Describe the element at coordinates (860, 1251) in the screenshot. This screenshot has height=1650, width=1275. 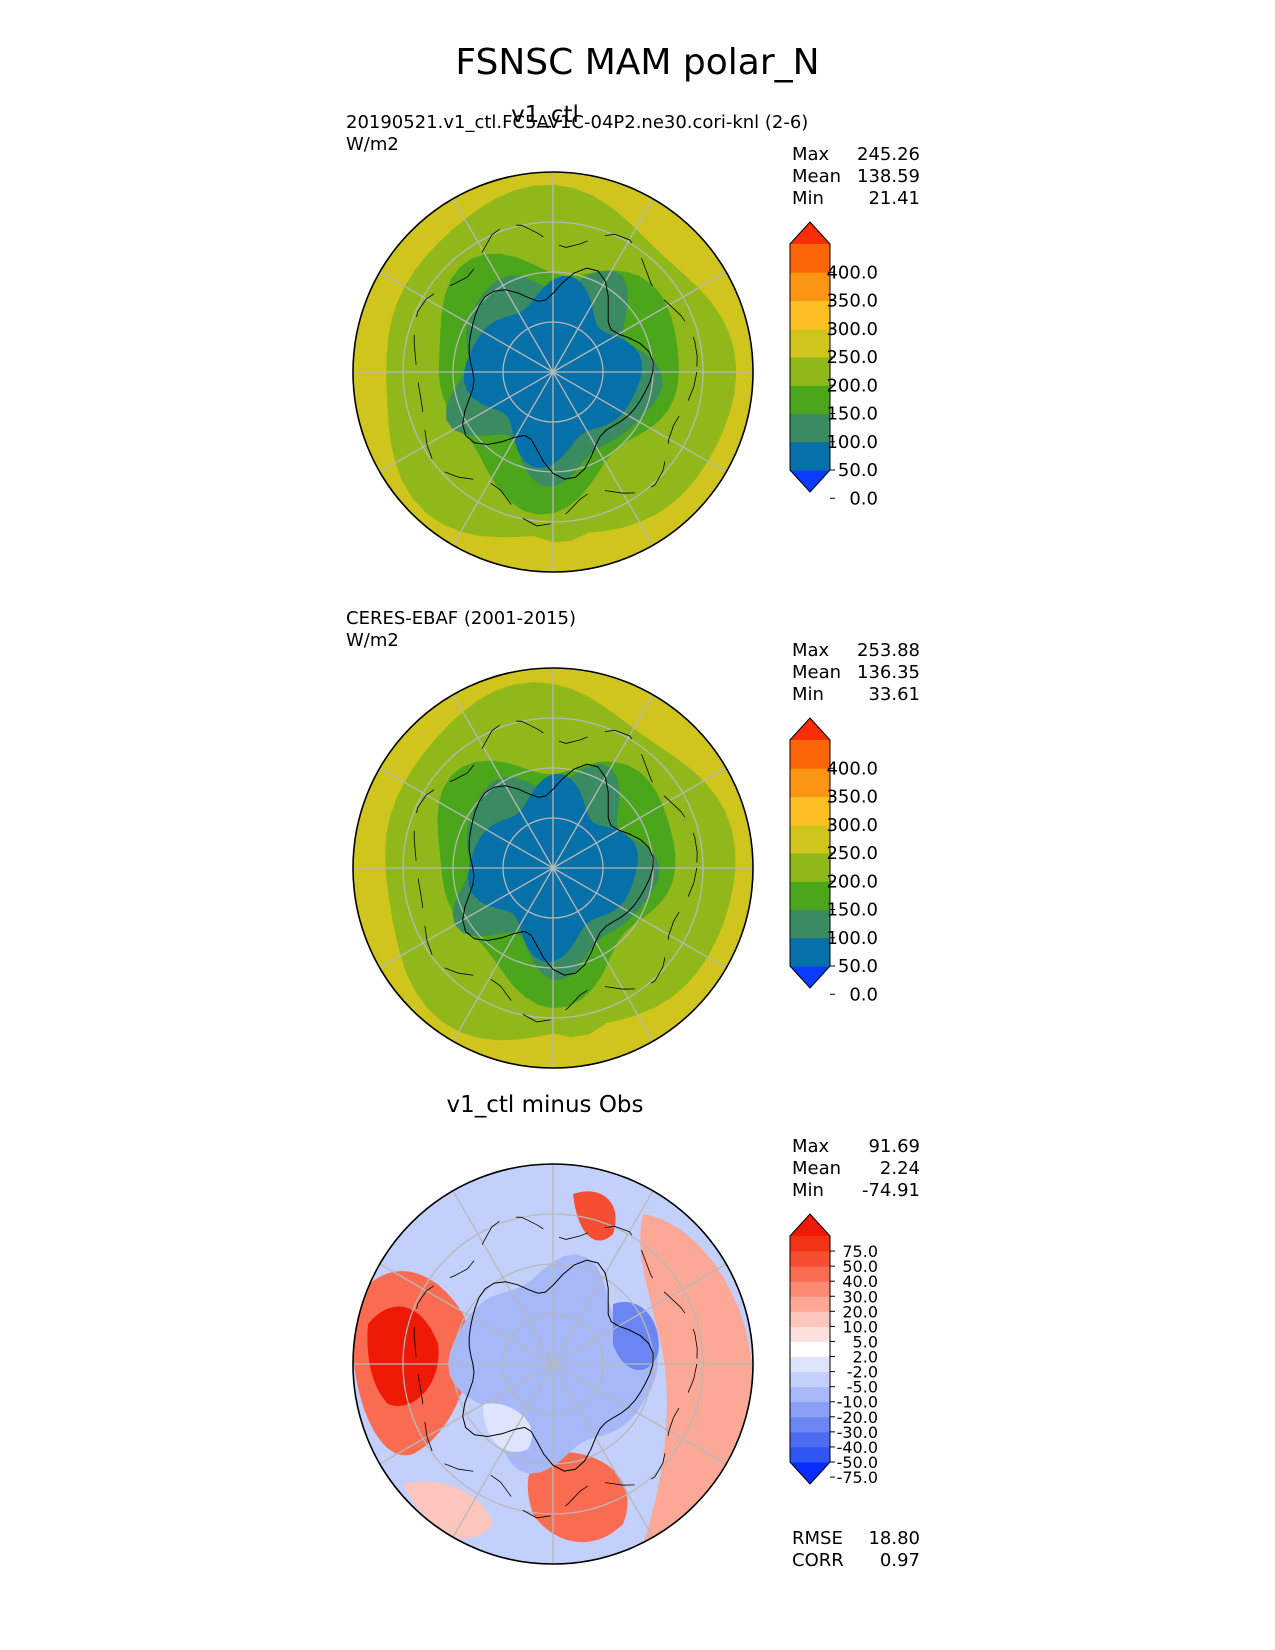
I see `colorbar-tick-label: 75.0` at that location.